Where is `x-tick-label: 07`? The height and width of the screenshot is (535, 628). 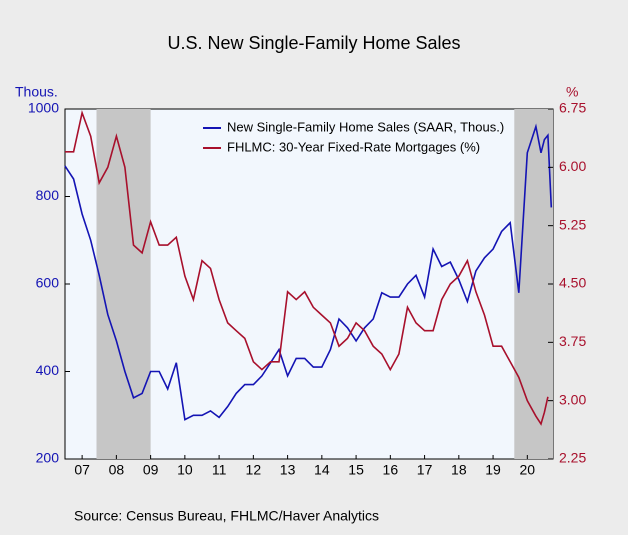
x-tick-label: 07 is located at coordinates (82, 470).